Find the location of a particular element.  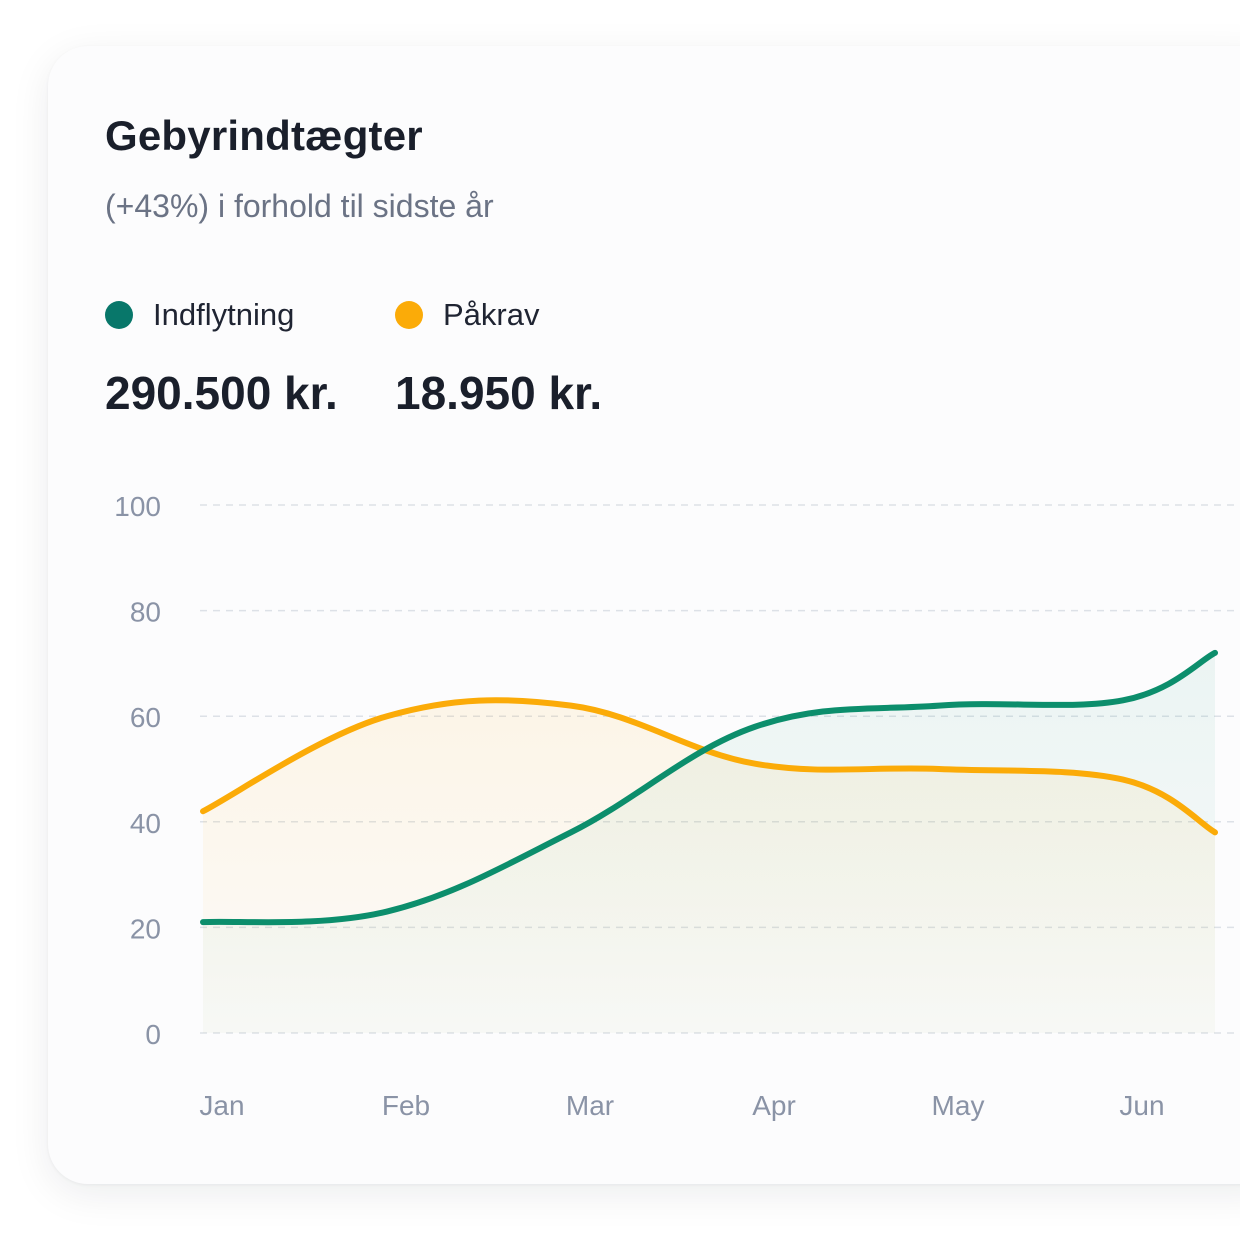

x-tick-label: Mar is located at coordinates (590, 1105).